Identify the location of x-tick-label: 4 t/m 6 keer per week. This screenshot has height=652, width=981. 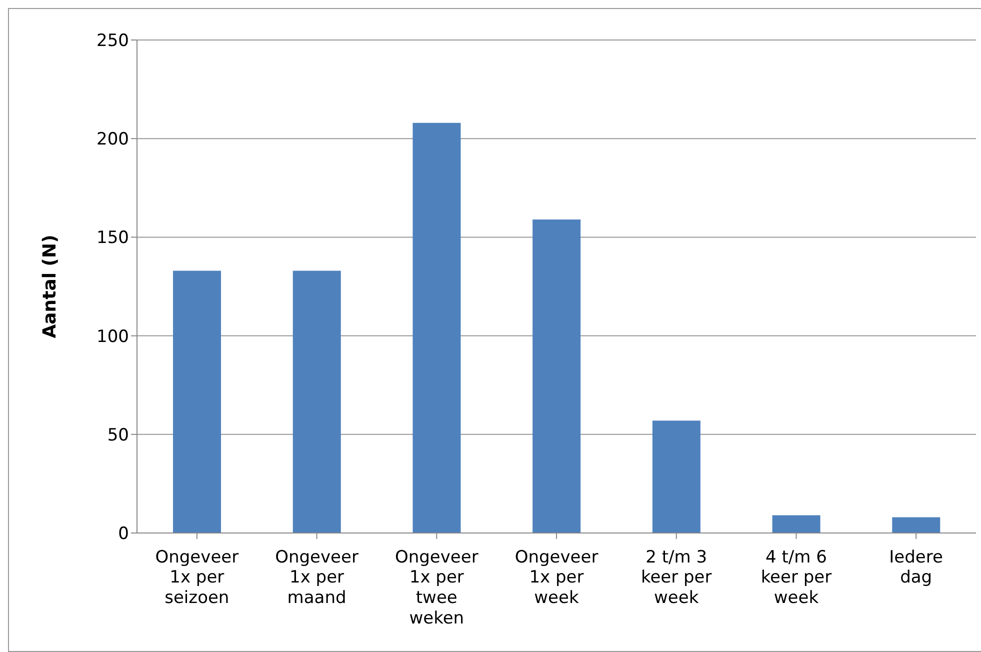
(796, 577).